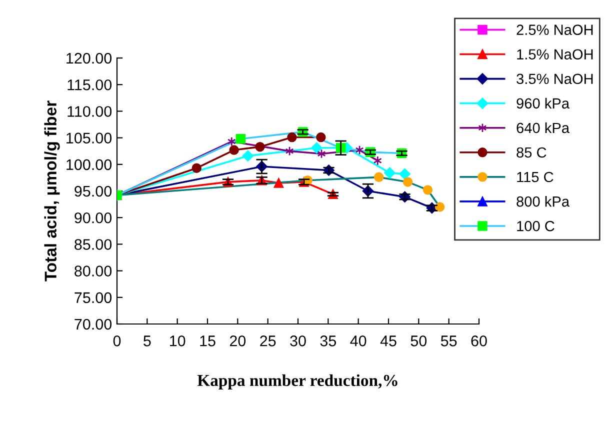 Image resolution: width=610 pixels, height=446 pixels. Describe the element at coordinates (531, 152) in the screenshot. I see `legend-label: 85 C` at that location.